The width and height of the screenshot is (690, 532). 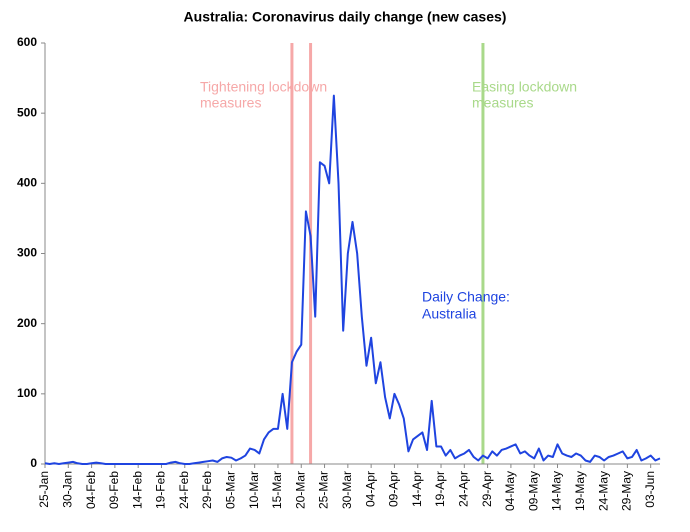 I want to click on x-tick-label: 19-Apr, so click(x=440, y=489).